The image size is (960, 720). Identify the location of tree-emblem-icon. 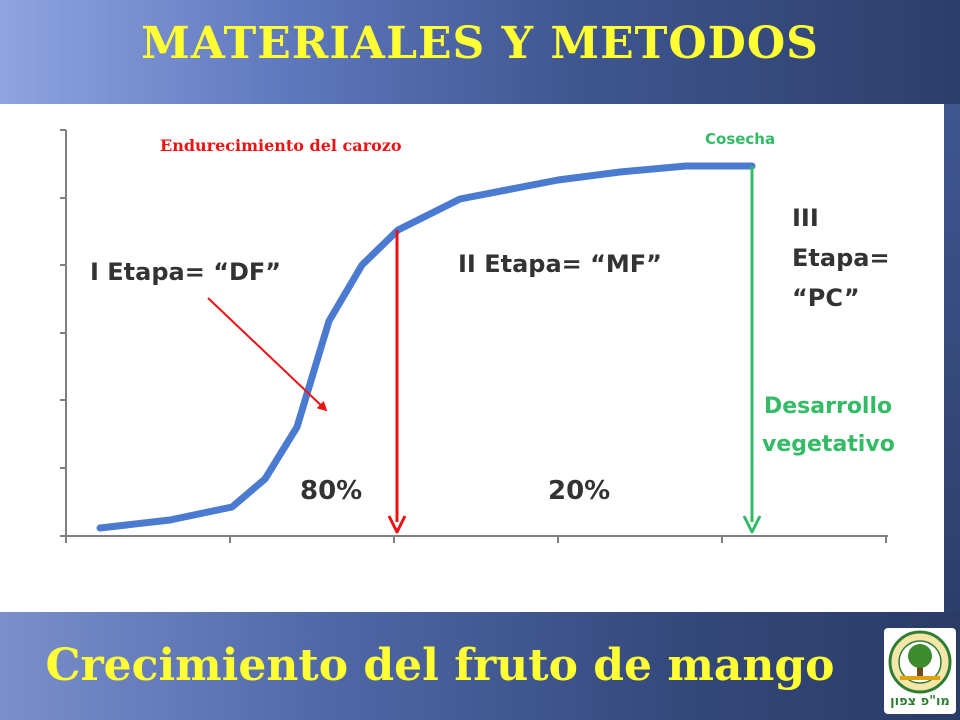
(920, 662).